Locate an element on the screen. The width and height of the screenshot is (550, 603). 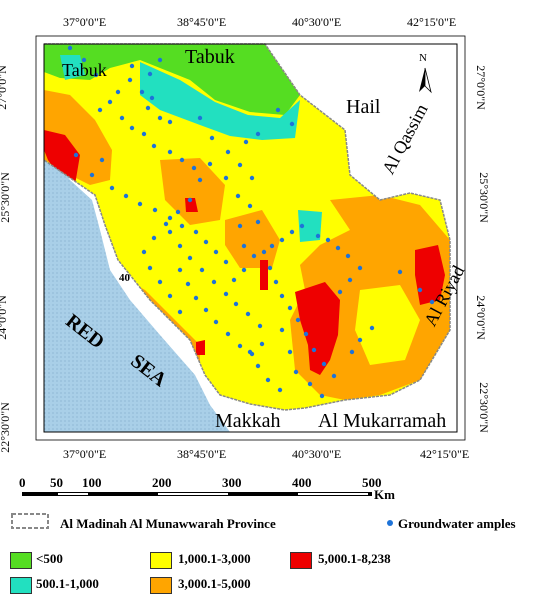
zone-red-northwest is located at coordinates (62, 157).